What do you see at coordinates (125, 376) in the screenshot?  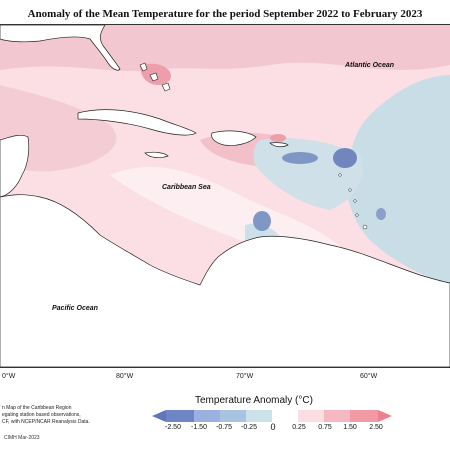 I see `longitude-tick-80w: 80°W` at bounding box center [125, 376].